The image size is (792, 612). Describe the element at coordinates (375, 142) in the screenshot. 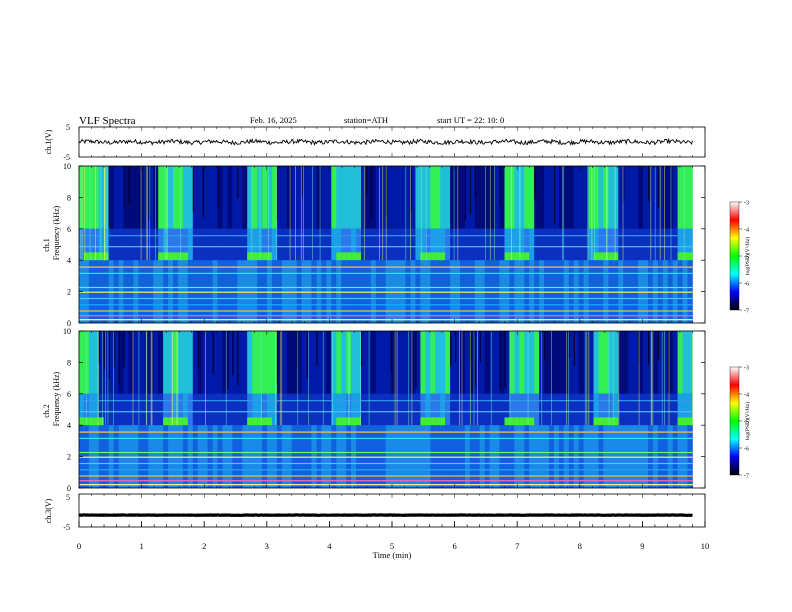

I see `ch1-waveform-panel: 5 -5 ch.1(V)` at that location.